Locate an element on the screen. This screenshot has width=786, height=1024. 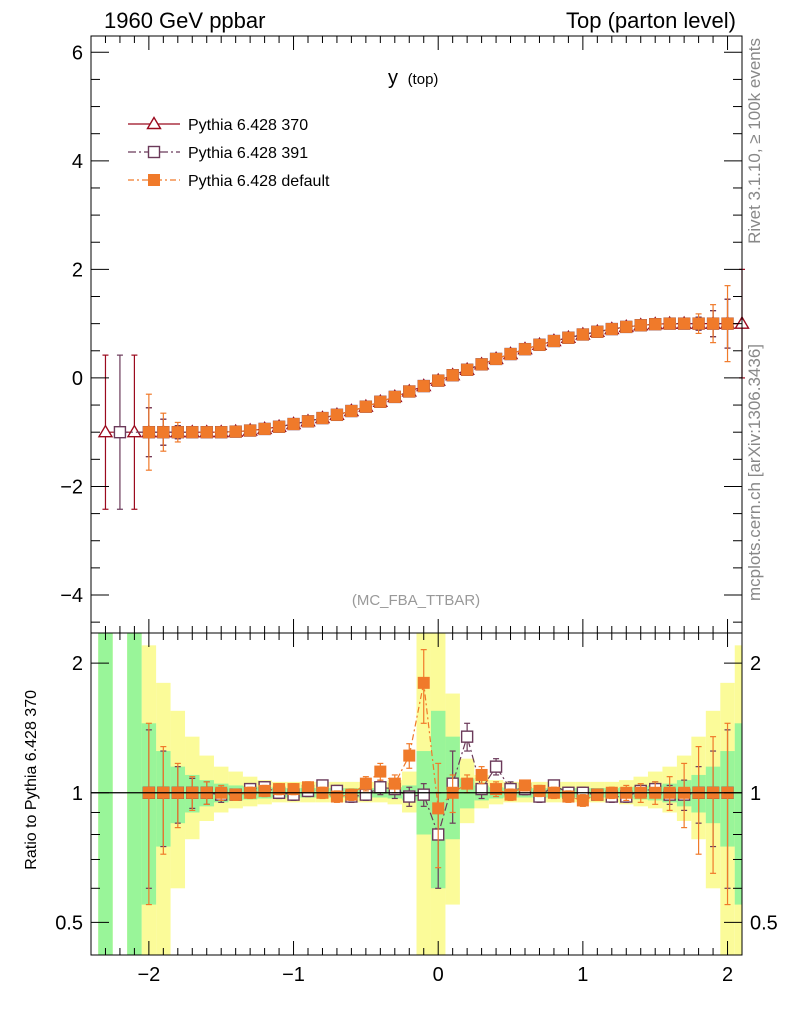
ratio-y-tick-label-right: 1 is located at coordinates (755, 794).